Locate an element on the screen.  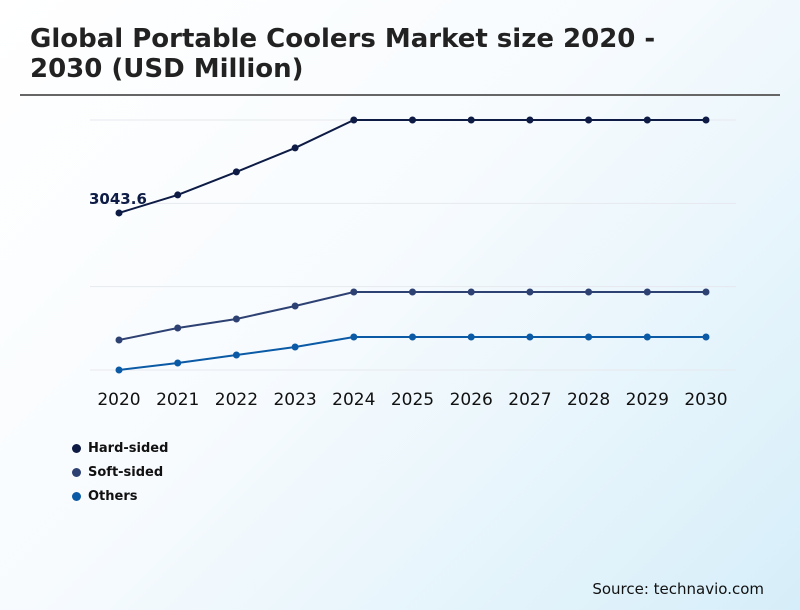
x-tick-label: 2027 is located at coordinates (529, 400).